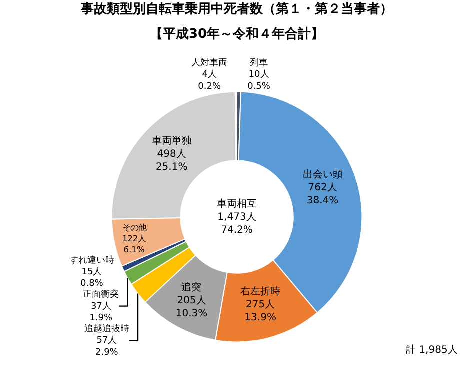 The height and width of the screenshot is (366, 474). Describe the element at coordinates (101, 294) in the screenshot. I see `slice-label: 正面衝突` at that location.